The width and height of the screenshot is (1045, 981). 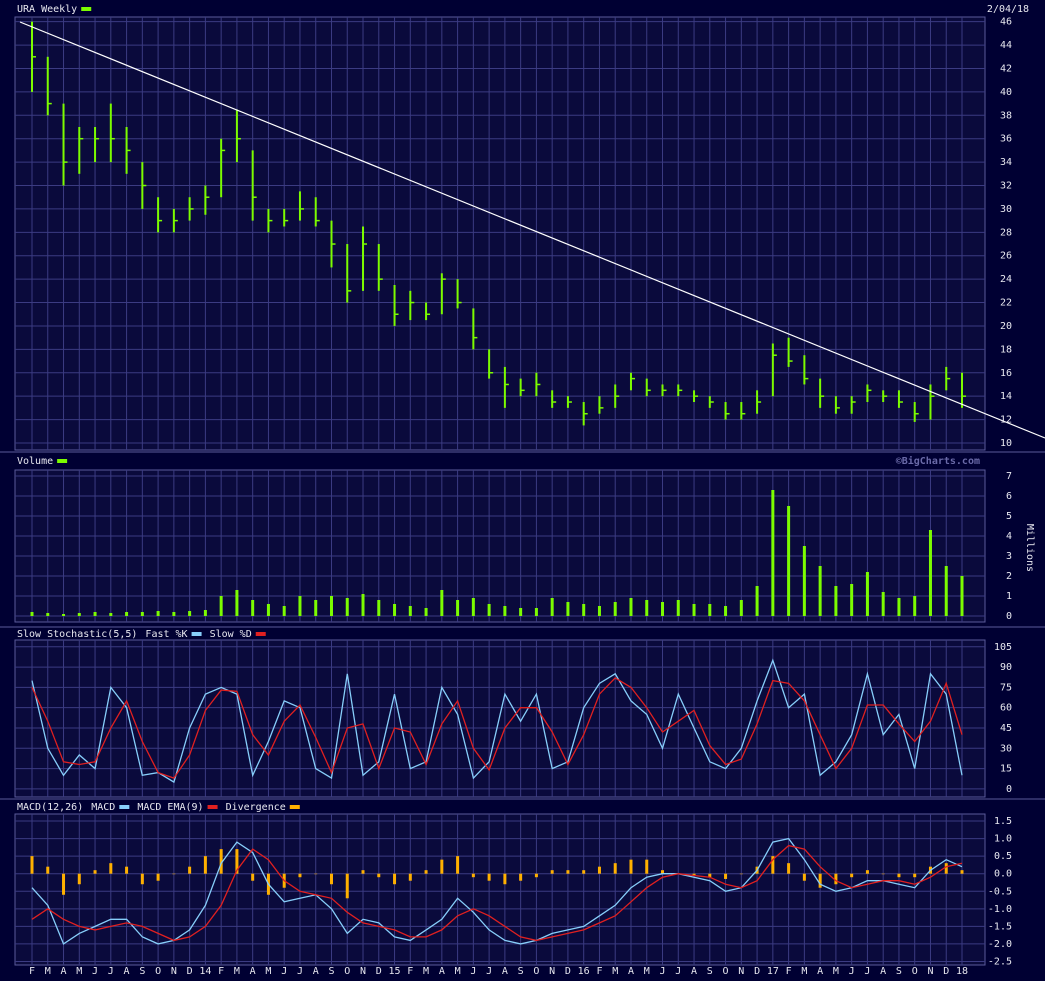 I want to click on legend-label: Fast %K, so click(x=166, y=634).